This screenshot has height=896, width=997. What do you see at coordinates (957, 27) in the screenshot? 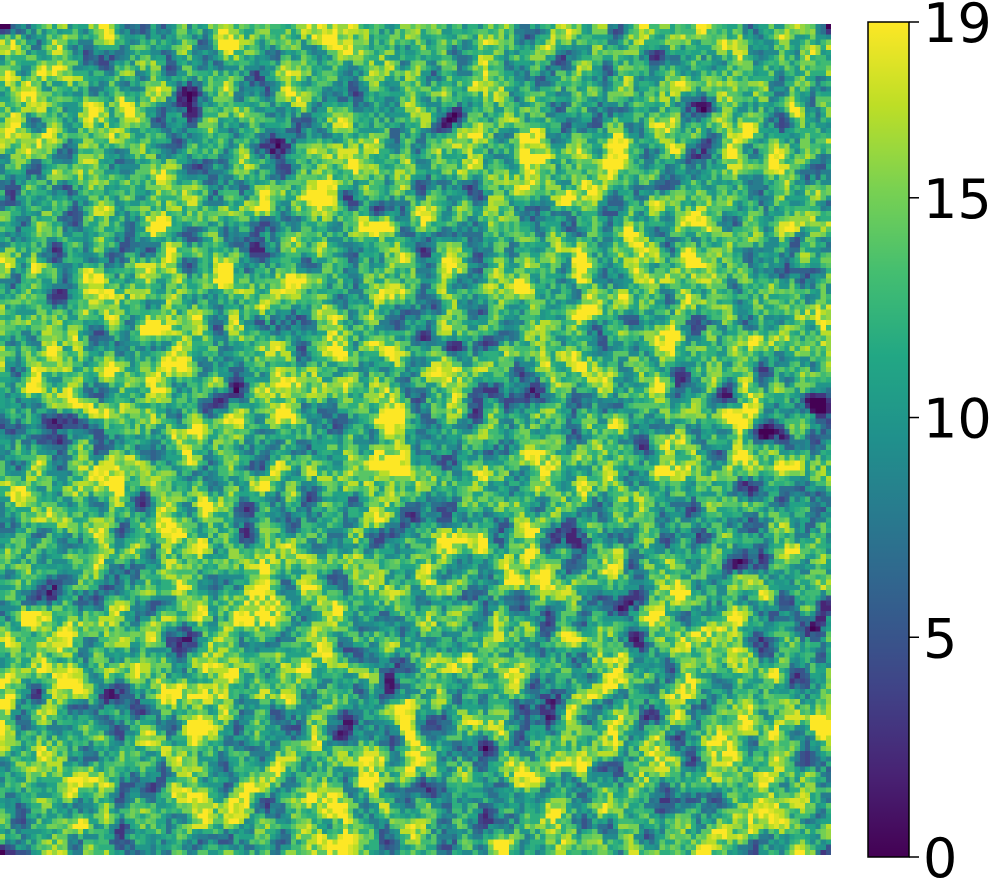
I see `colorbar-tick-label: 19` at bounding box center [957, 27].